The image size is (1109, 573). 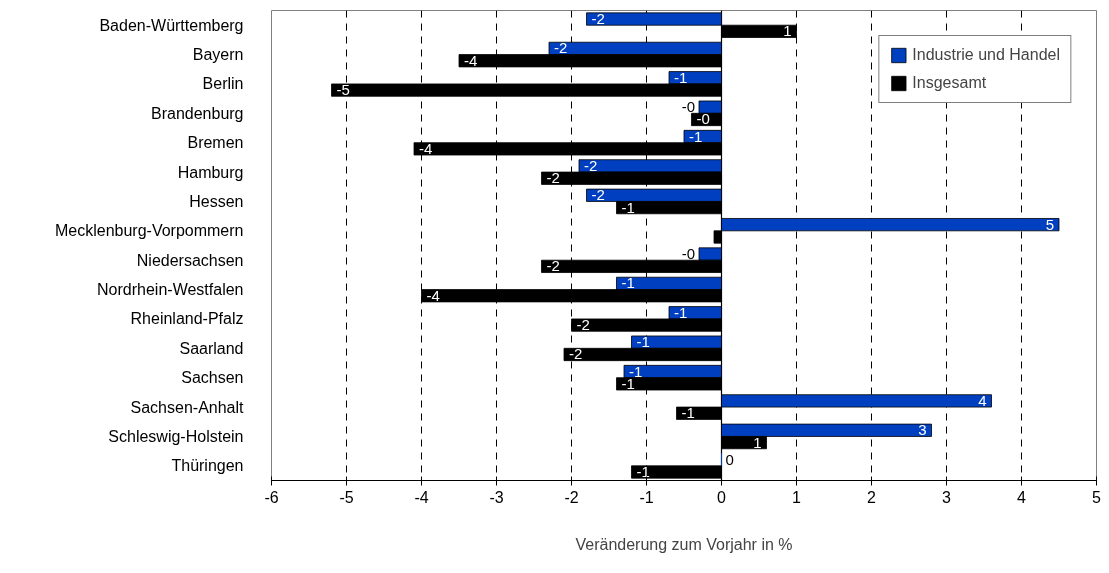 What do you see at coordinates (223, 84) in the screenshot?
I see `y-tick-label: Berlin` at bounding box center [223, 84].